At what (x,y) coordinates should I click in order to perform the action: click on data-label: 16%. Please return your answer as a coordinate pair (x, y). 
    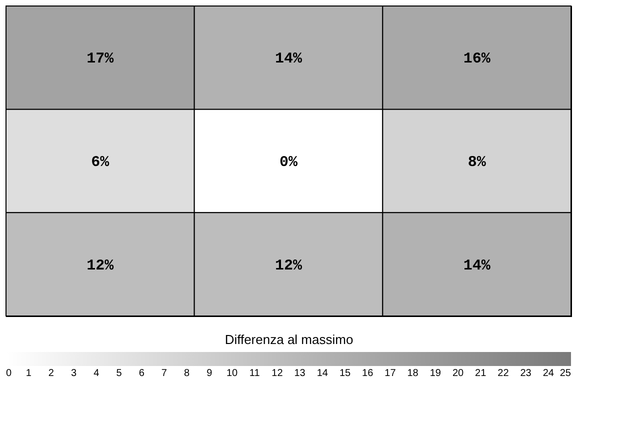
    Looking at the image, I should click on (477, 59).